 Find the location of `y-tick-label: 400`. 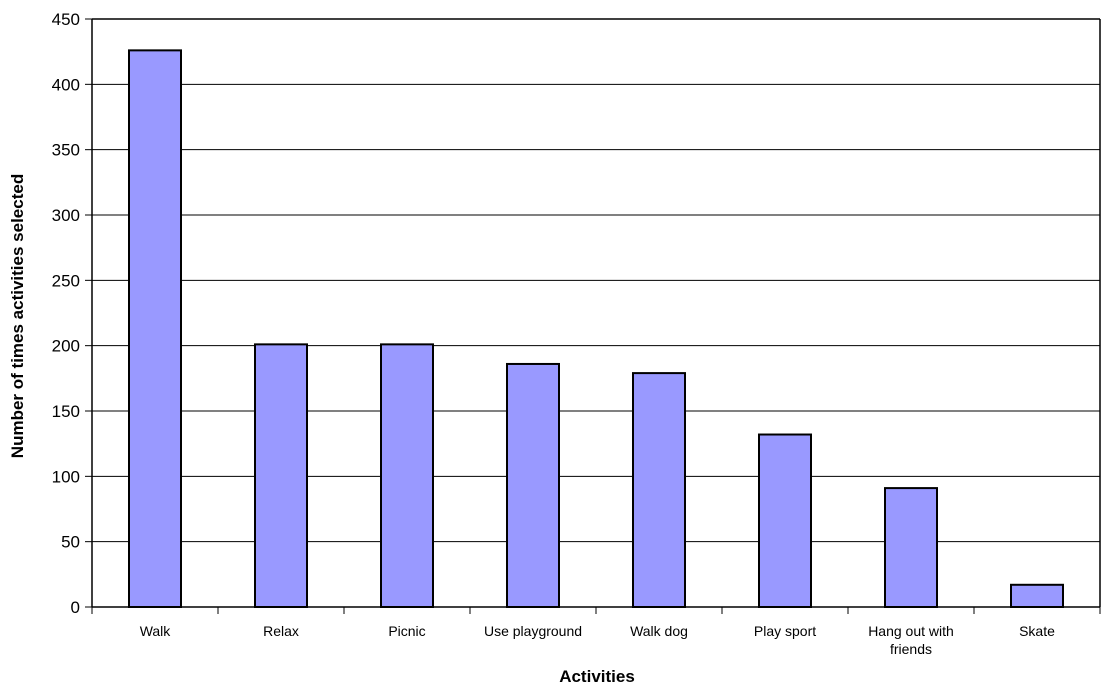

y-tick-label: 400 is located at coordinates (66, 84).